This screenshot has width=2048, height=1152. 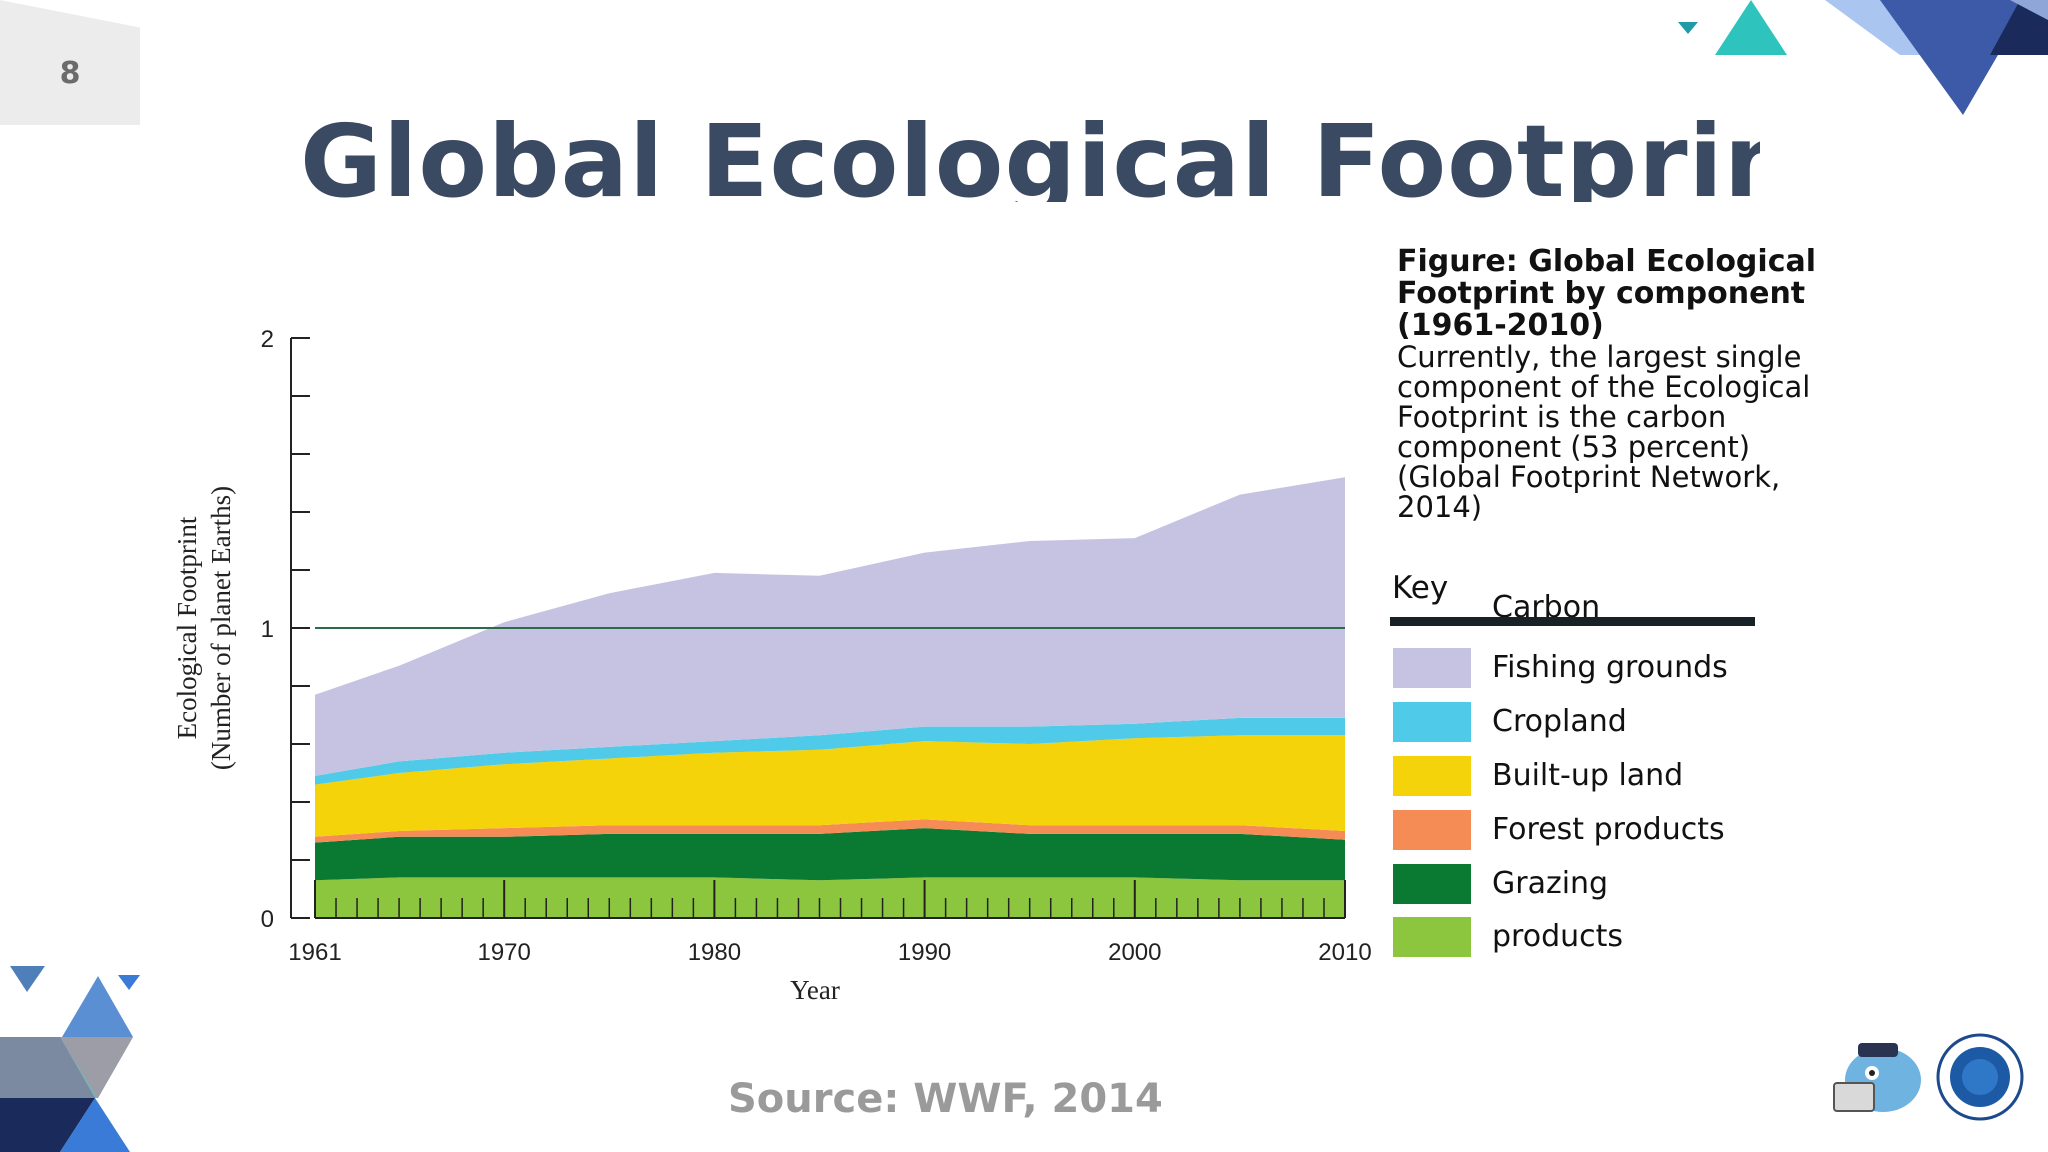 I want to click on x-tick-label: 2010, so click(x=1344, y=952).